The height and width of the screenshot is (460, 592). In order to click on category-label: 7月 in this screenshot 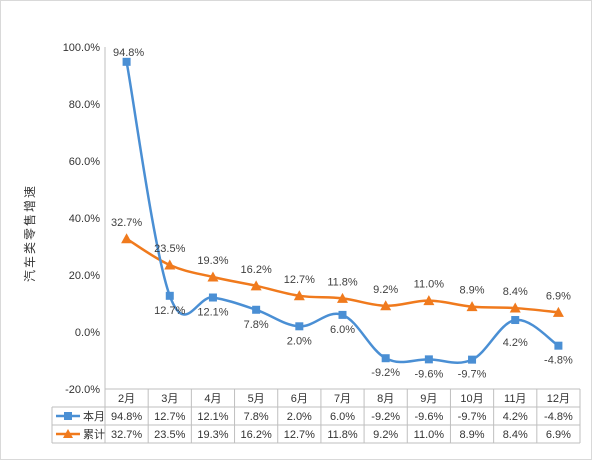, I will do `click(342, 399)`.